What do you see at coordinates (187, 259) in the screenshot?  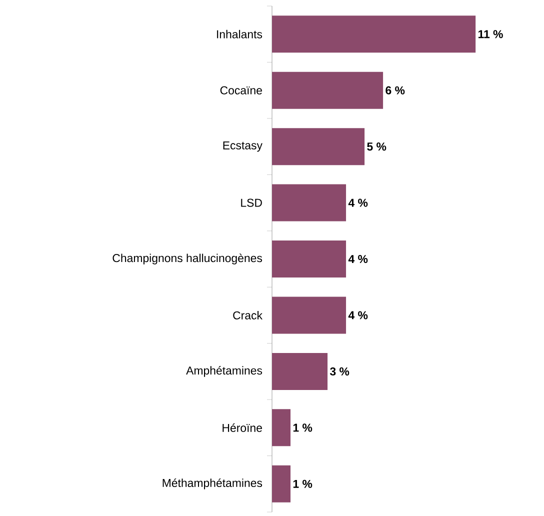 I see `y-tick-label: Champignons hallucinogènes` at bounding box center [187, 259].